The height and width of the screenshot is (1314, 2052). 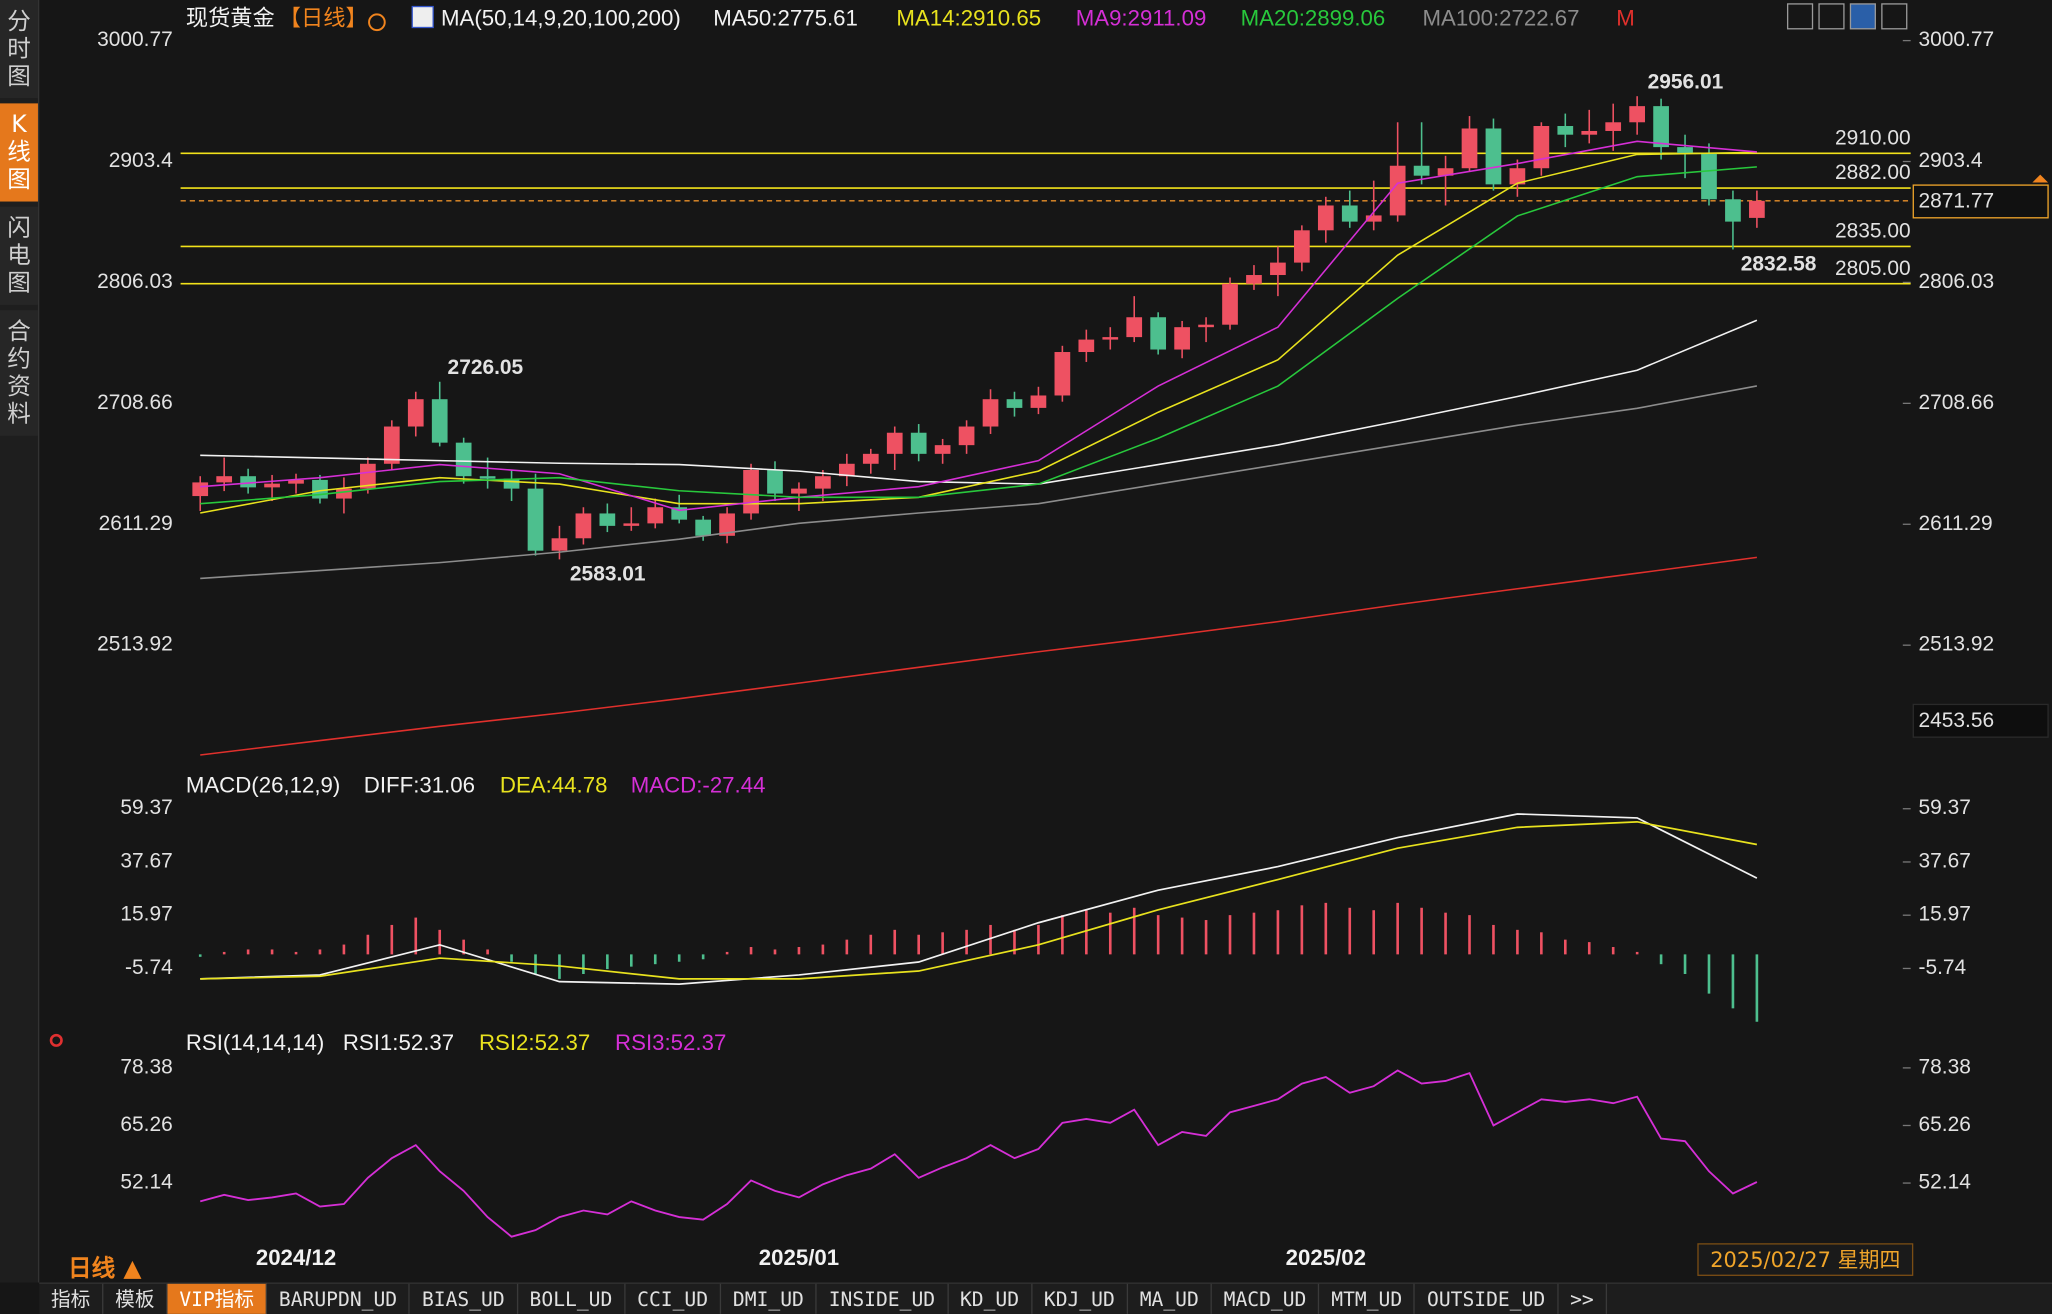 I want to click on legend-entry: RSI3:52.37, so click(x=670, y=1042).